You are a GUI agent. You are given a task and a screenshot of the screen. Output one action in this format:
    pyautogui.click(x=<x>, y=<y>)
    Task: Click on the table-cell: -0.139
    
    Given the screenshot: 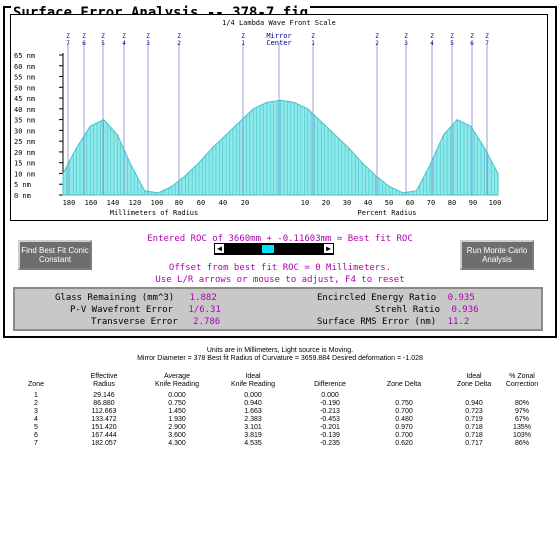 What is the action you would take?
    pyautogui.click(x=330, y=435)
    